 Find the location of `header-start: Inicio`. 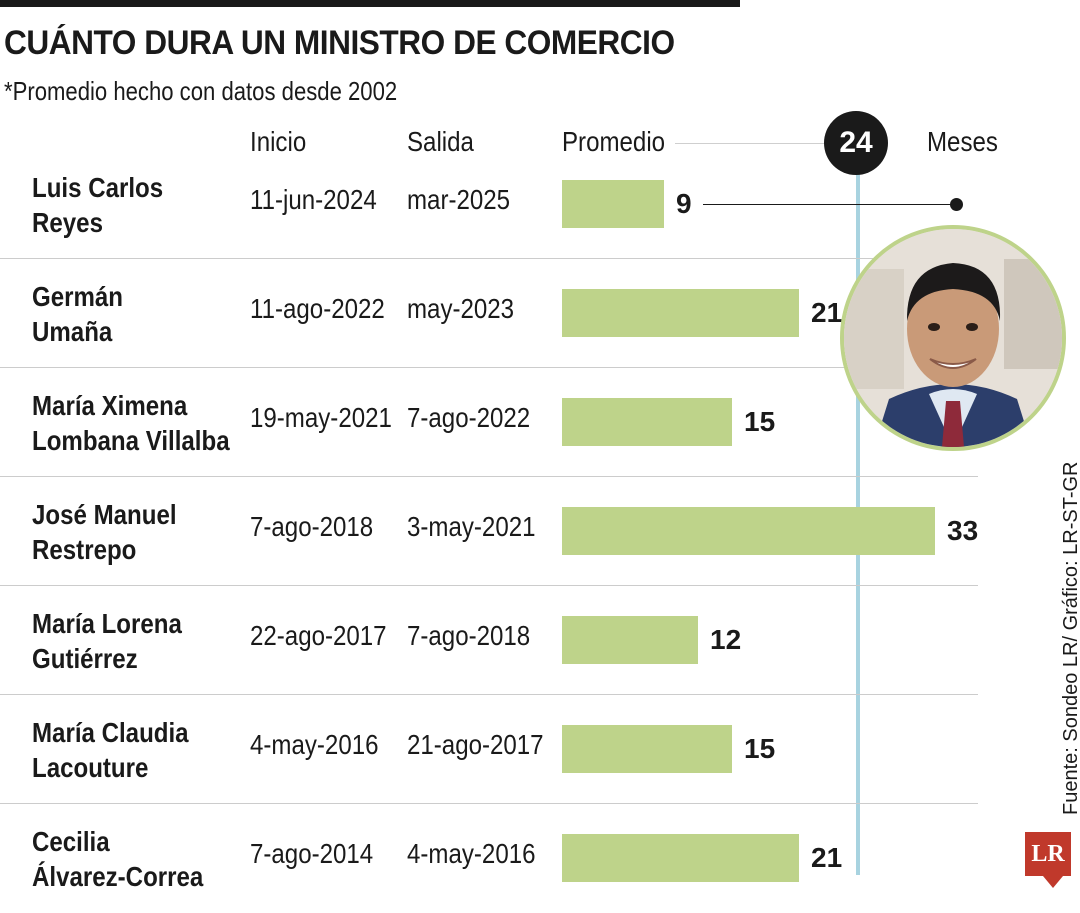

header-start: Inicio is located at coordinates (278, 141).